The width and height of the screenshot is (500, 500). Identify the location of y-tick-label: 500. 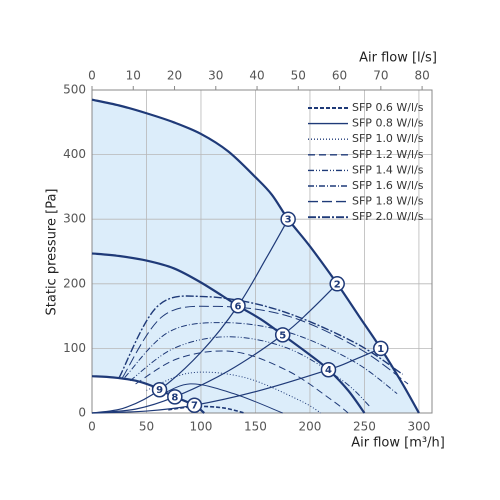
(74, 90).